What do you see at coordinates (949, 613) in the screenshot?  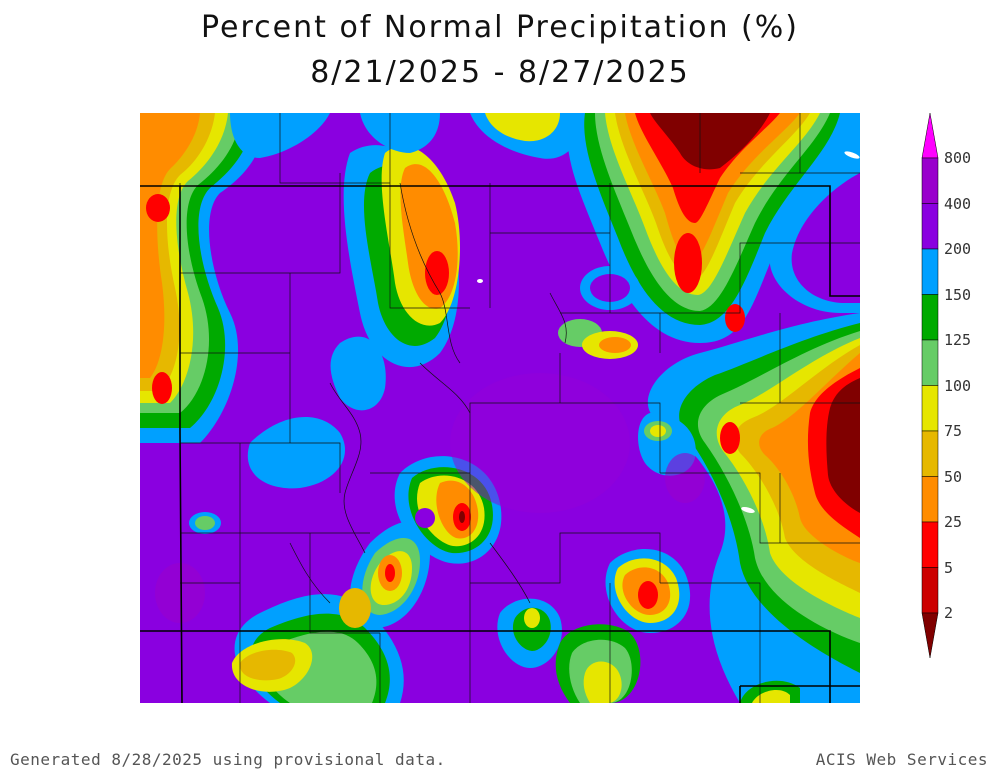 I see `legend-label: 2` at bounding box center [949, 613].